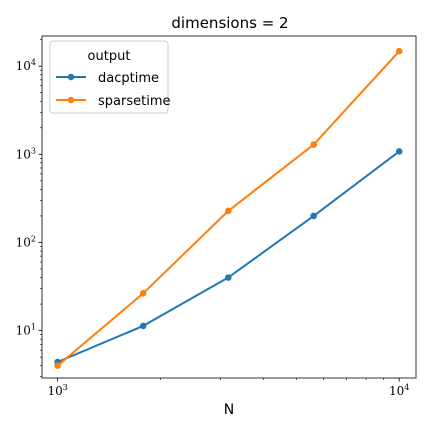  I want to click on legend-box, so click(109, 77).